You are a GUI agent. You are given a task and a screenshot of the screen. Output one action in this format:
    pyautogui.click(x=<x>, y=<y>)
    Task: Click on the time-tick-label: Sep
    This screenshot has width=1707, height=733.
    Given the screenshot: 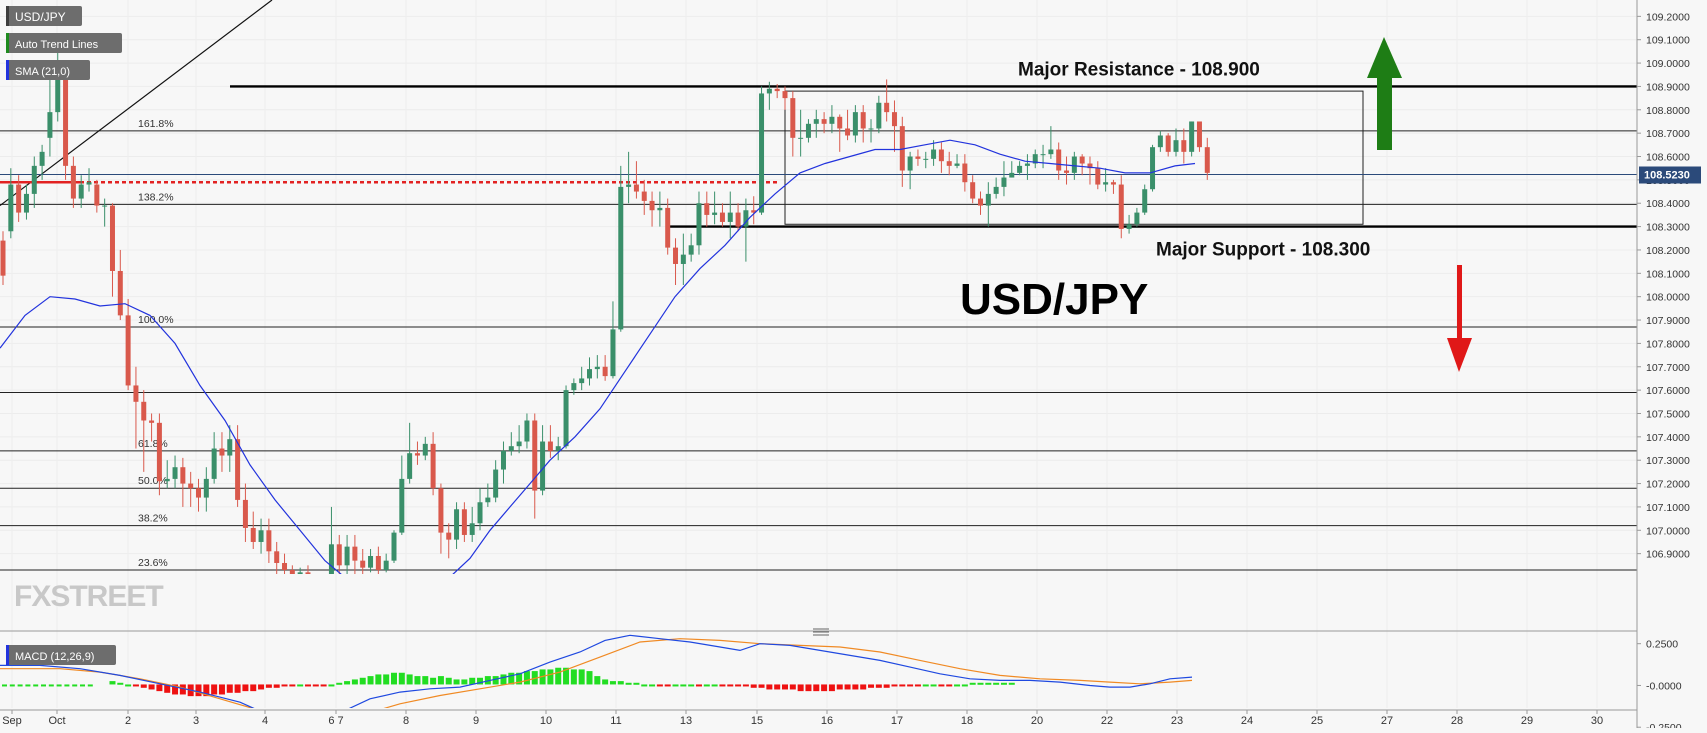 What is the action you would take?
    pyautogui.click(x=12, y=721)
    